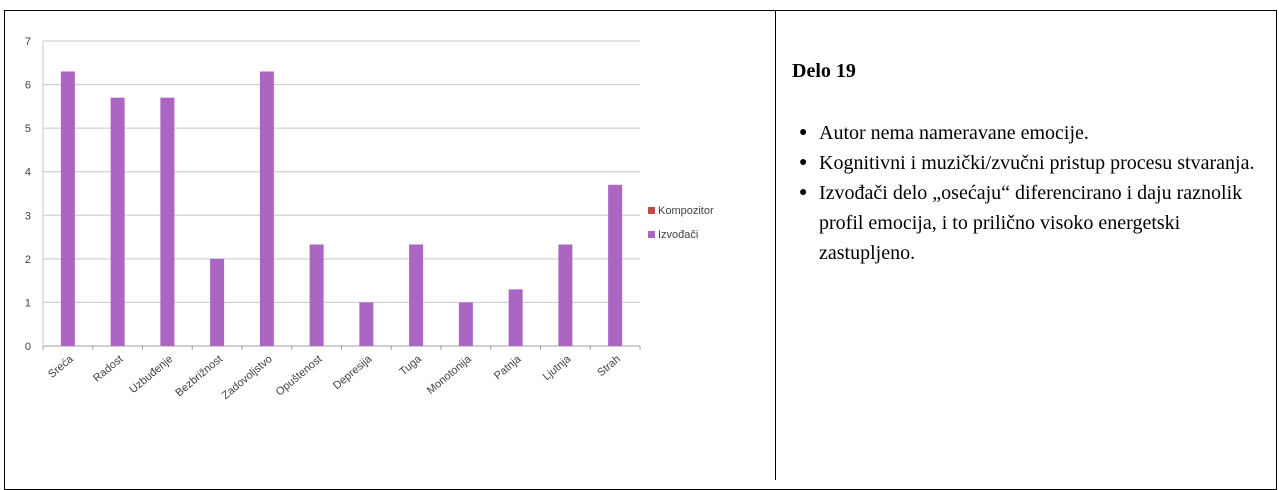 The width and height of the screenshot is (1279, 490). I want to click on legend-label: Kompozitor, so click(686, 211).